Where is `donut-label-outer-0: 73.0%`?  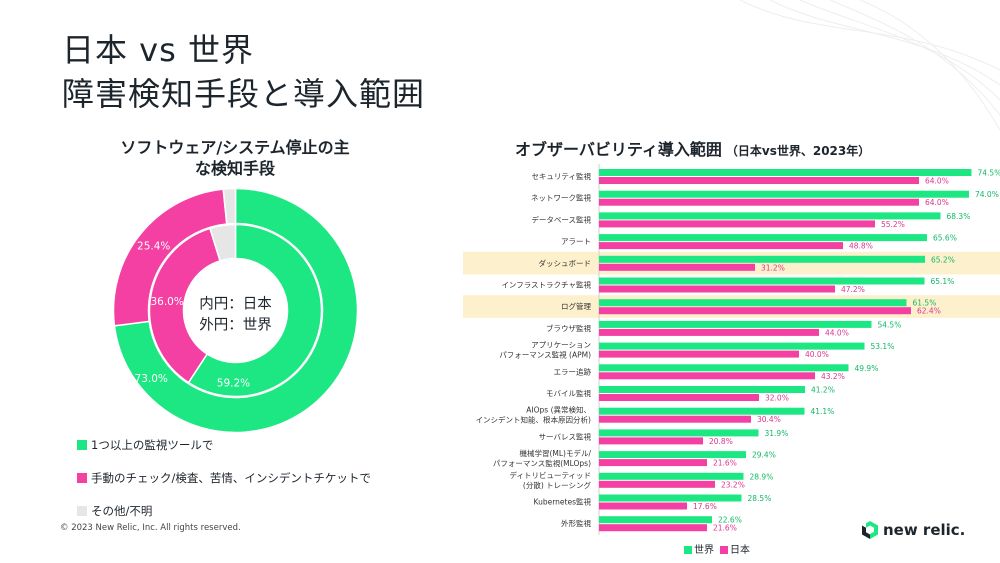 donut-label-outer-0: 73.0% is located at coordinates (151, 379).